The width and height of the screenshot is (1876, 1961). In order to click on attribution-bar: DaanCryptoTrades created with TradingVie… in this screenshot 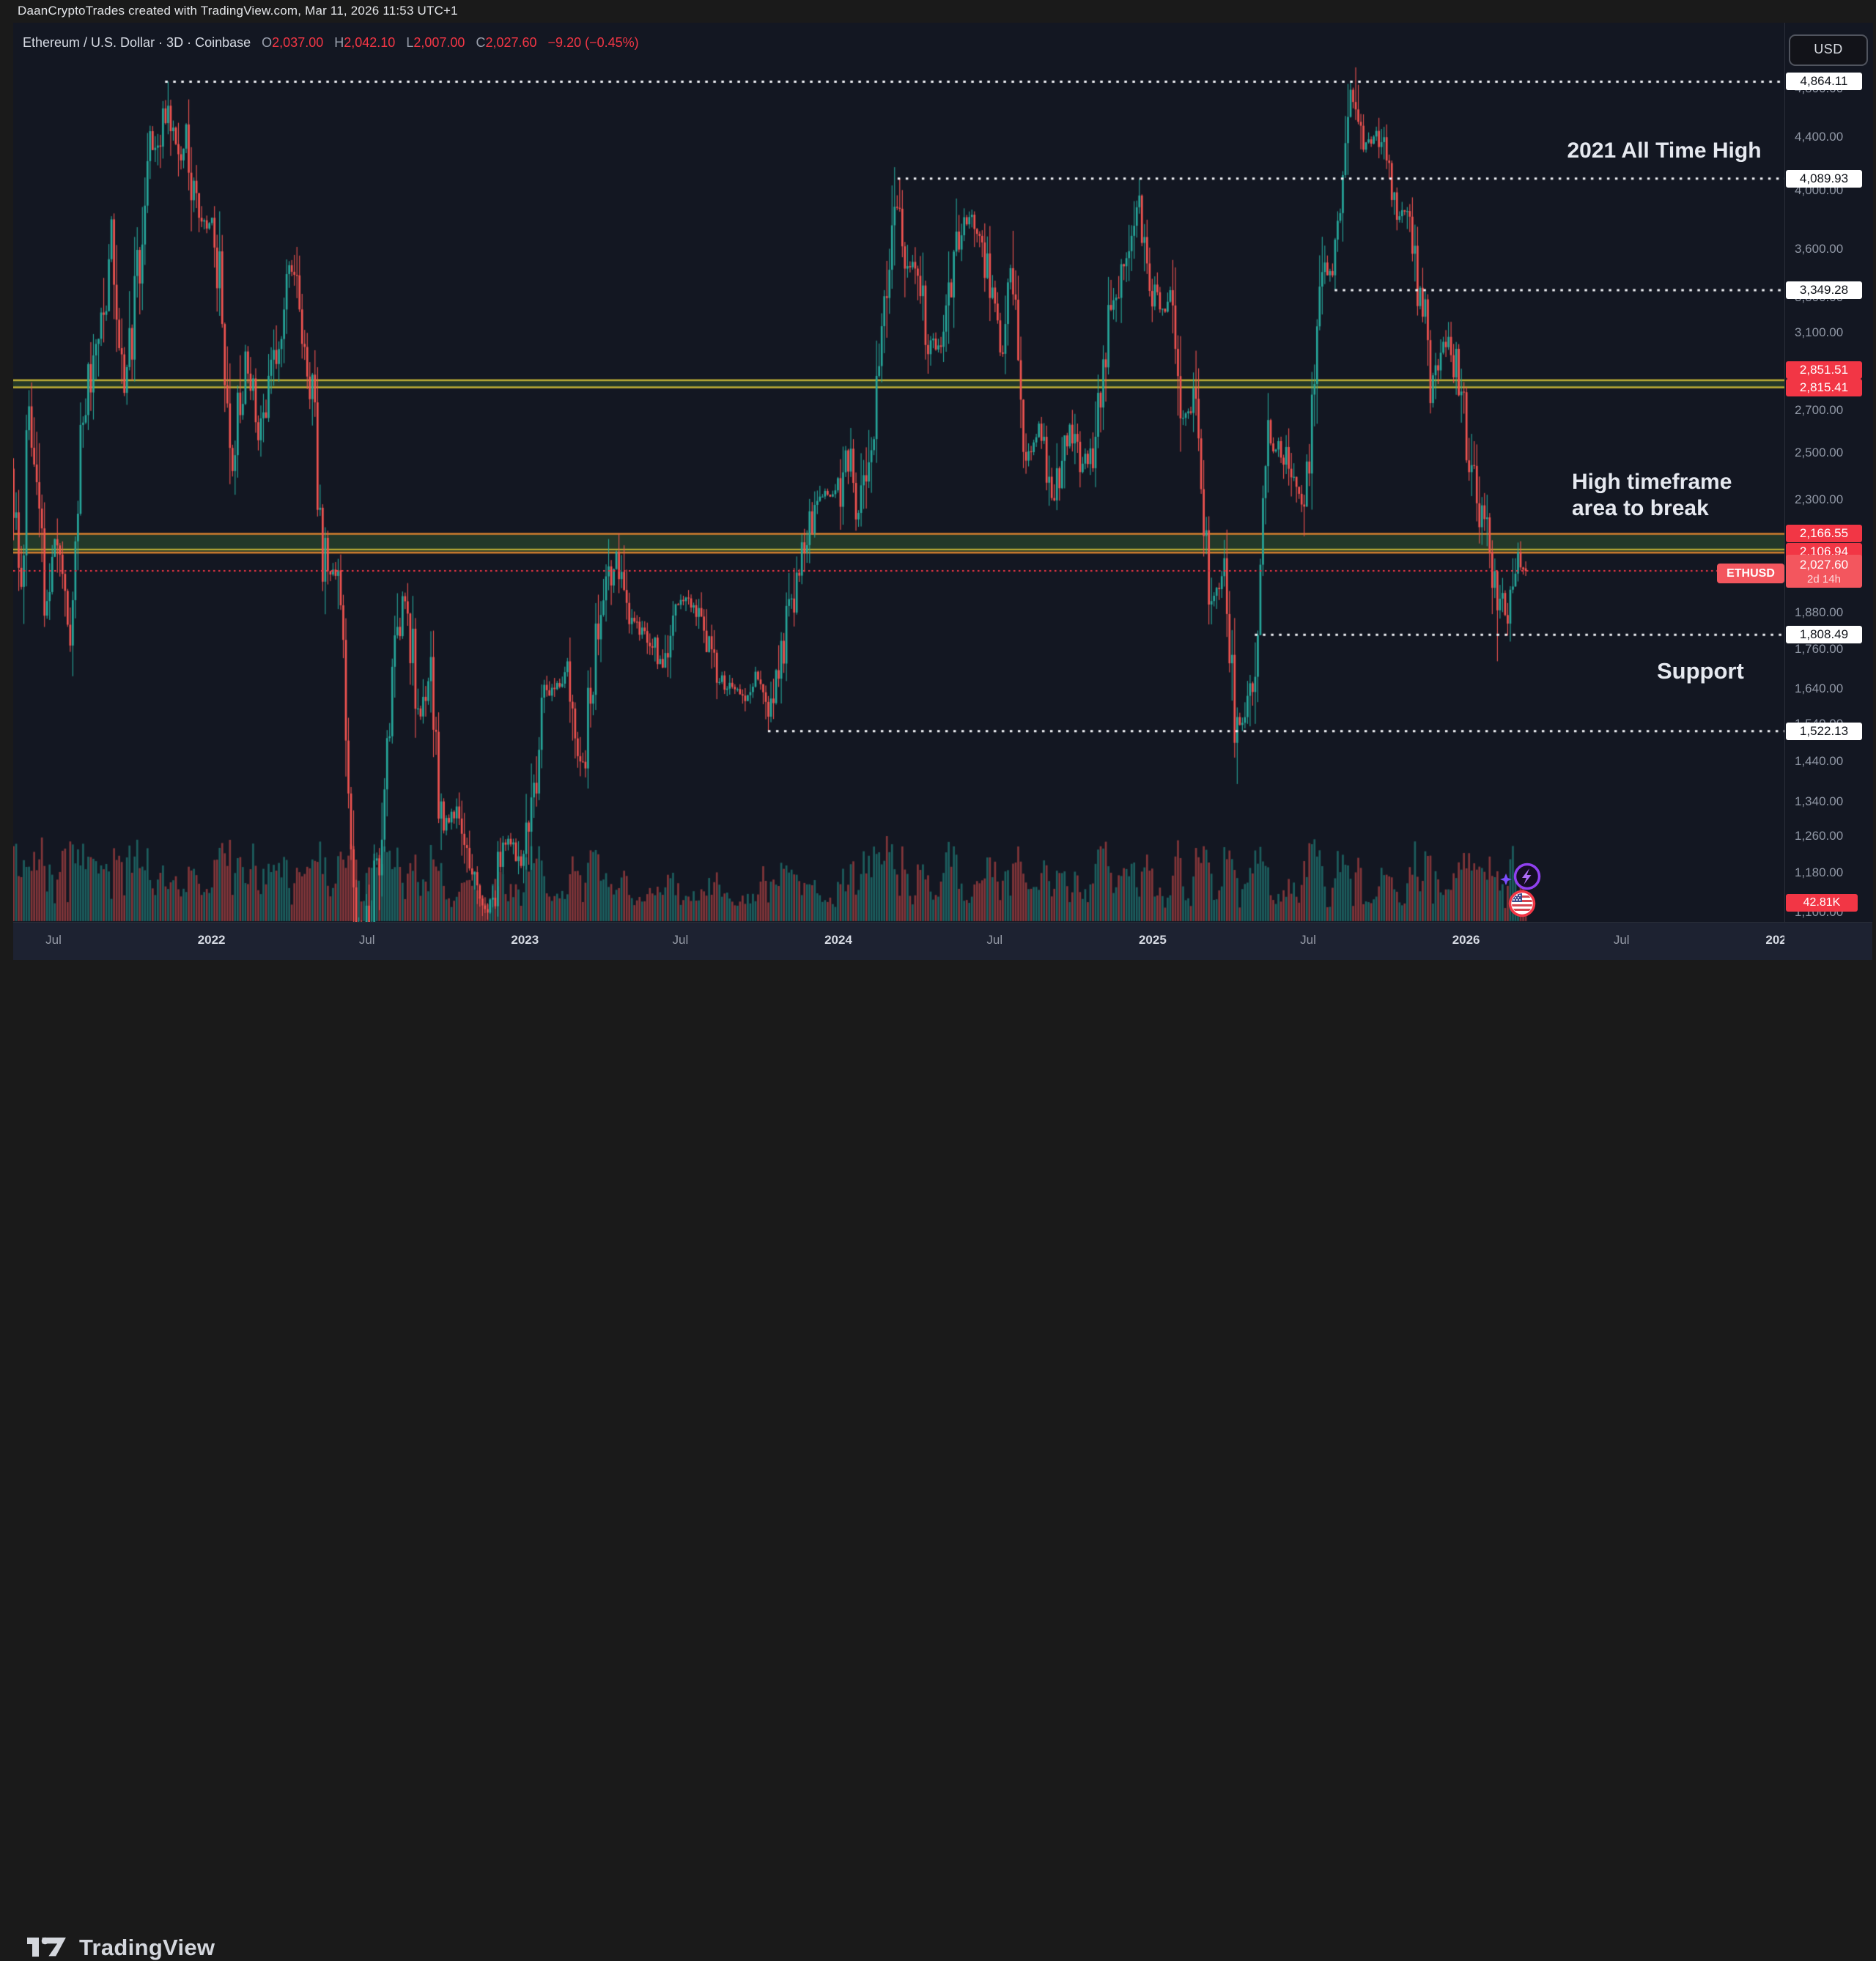, I will do `click(938, 11)`.